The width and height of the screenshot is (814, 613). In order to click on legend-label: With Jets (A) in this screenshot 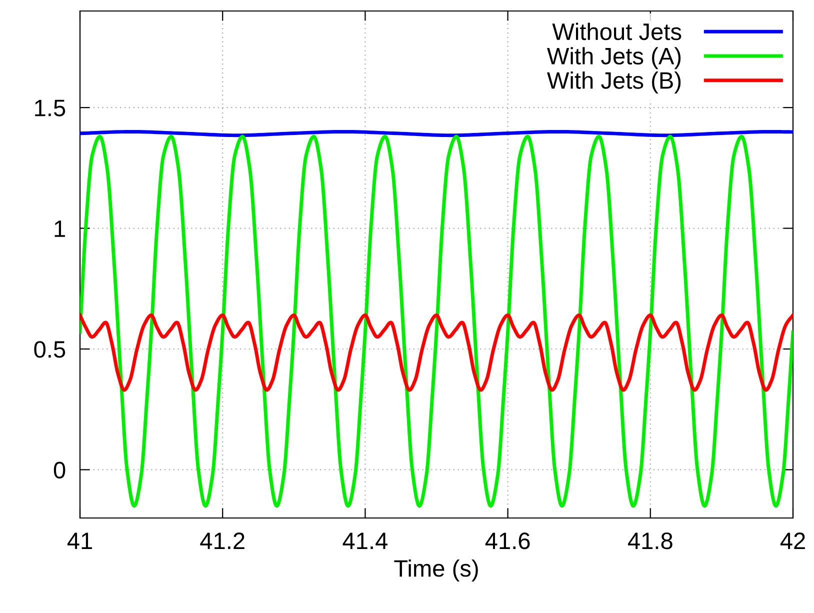, I will do `click(614, 58)`.